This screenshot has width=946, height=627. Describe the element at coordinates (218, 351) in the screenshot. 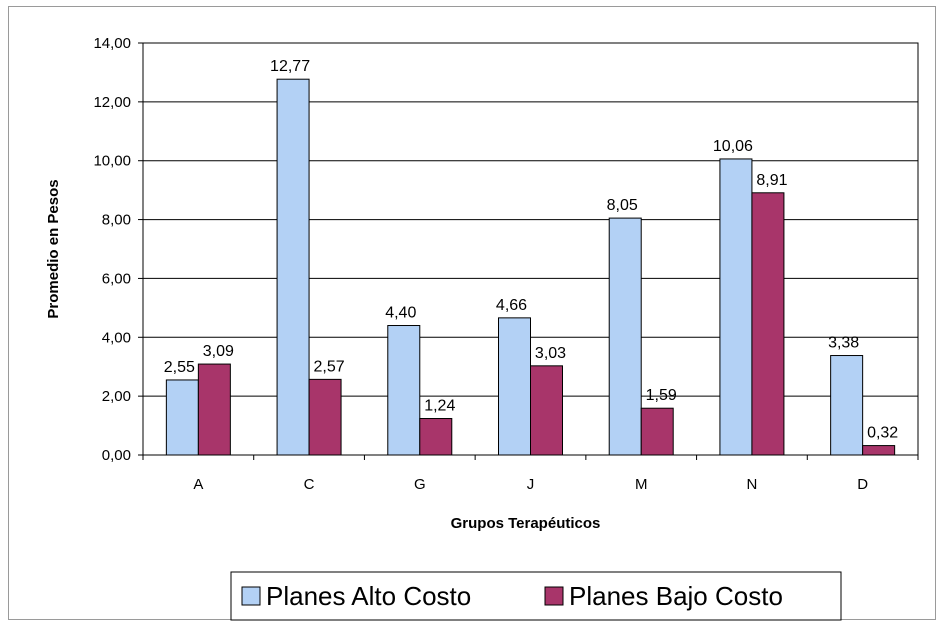

I see `data-label: 3,09` at that location.